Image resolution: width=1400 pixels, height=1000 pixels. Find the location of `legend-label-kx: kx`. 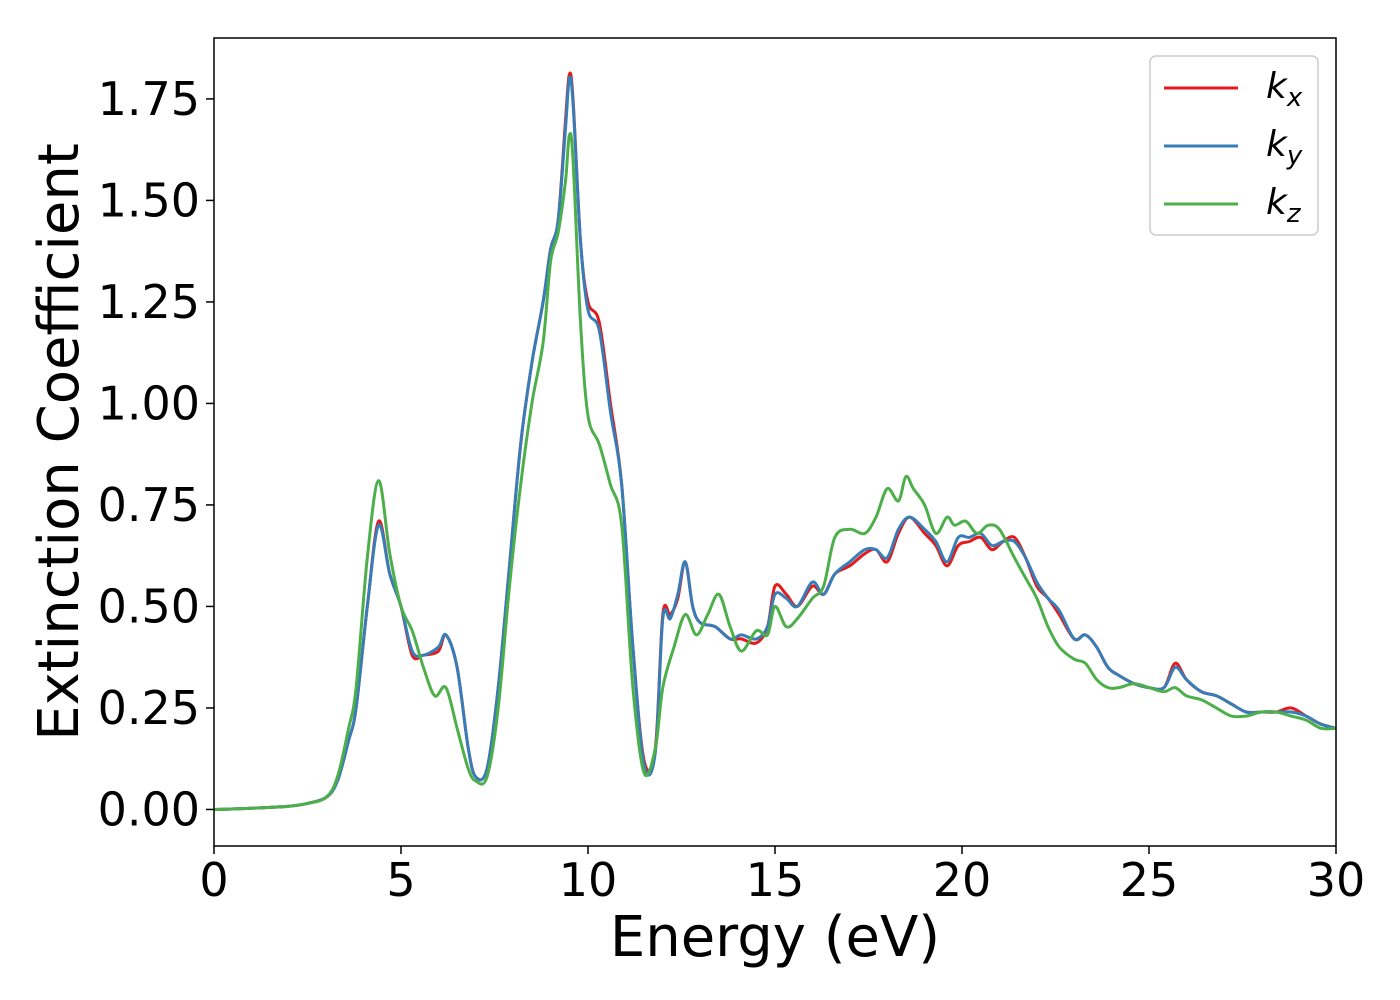

legend-label-kx: kx is located at coordinates (1284, 89).